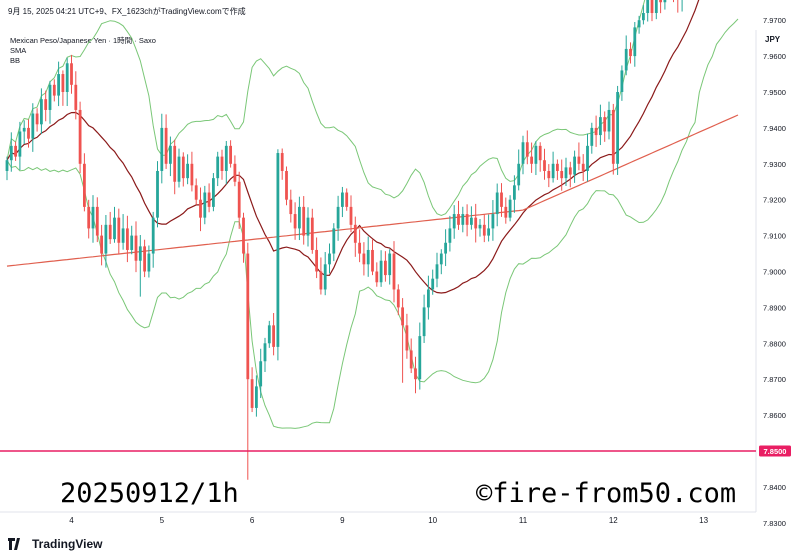 The height and width of the screenshot is (560, 800). What do you see at coordinates (775, 451) in the screenshot?
I see `level-price-tag` at bounding box center [775, 451].